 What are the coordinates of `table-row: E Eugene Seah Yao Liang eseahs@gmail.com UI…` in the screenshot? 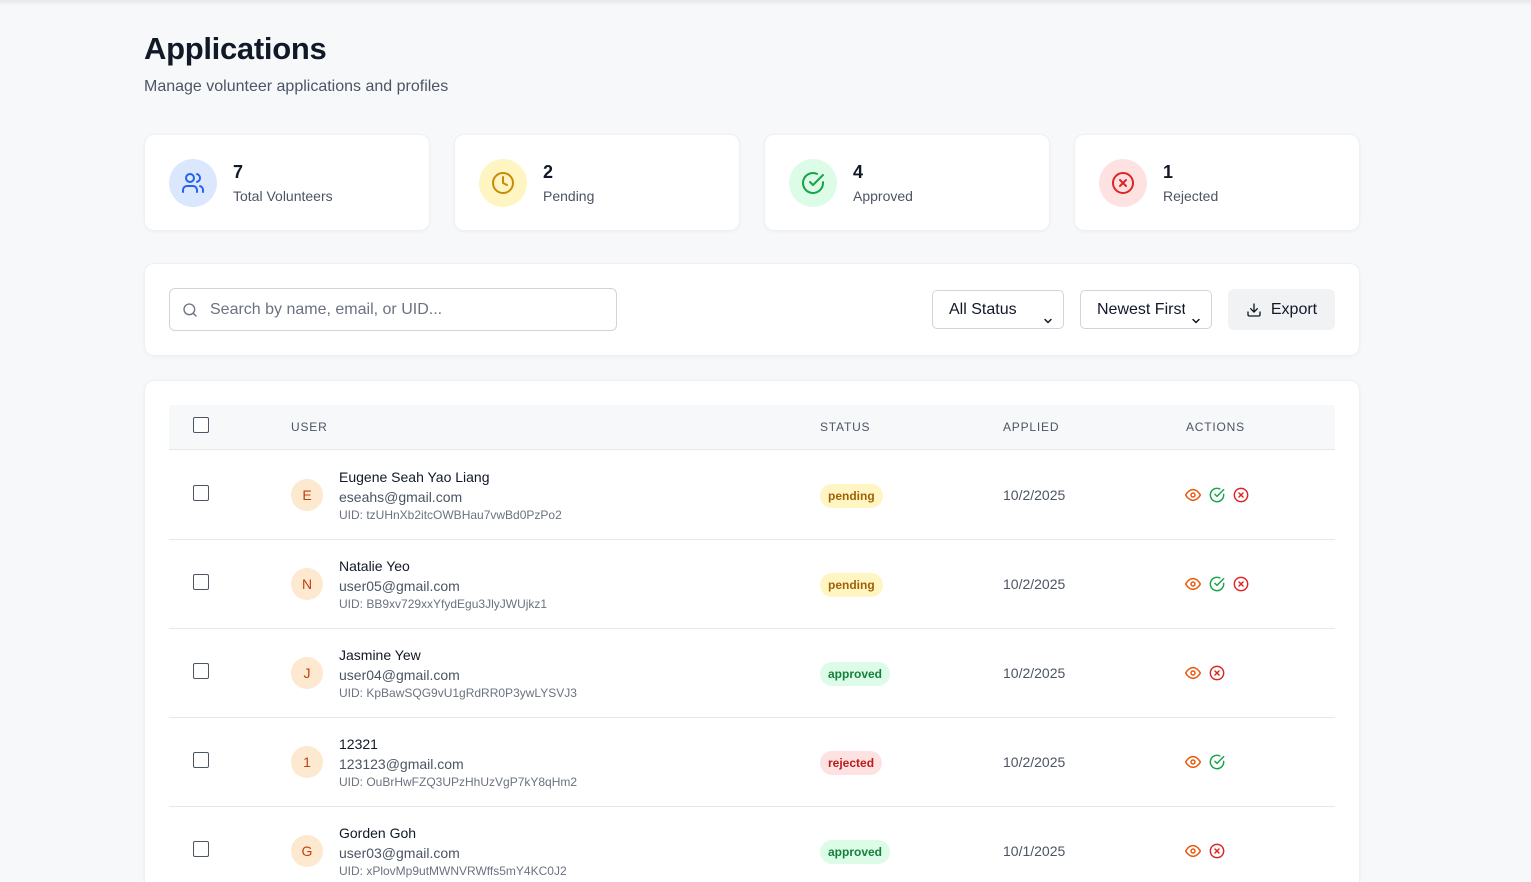 It's located at (752, 495).